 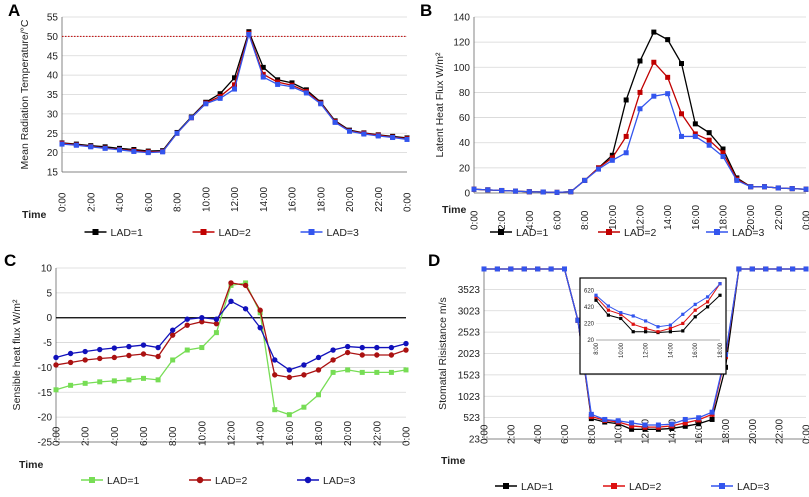 I want to click on y-tick-label: 20, so click(x=53, y=153).